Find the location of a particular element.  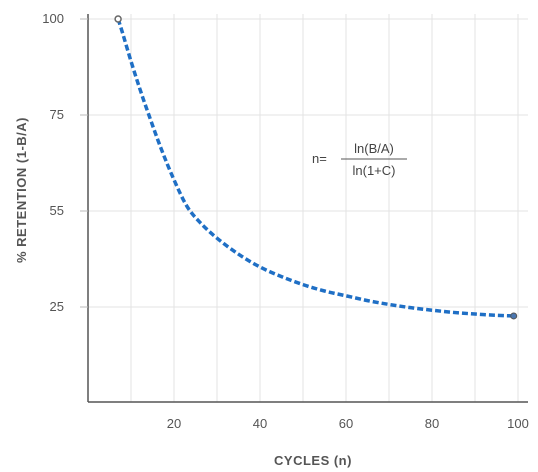

formula-denominator: ln(1+C) is located at coordinates (374, 170).